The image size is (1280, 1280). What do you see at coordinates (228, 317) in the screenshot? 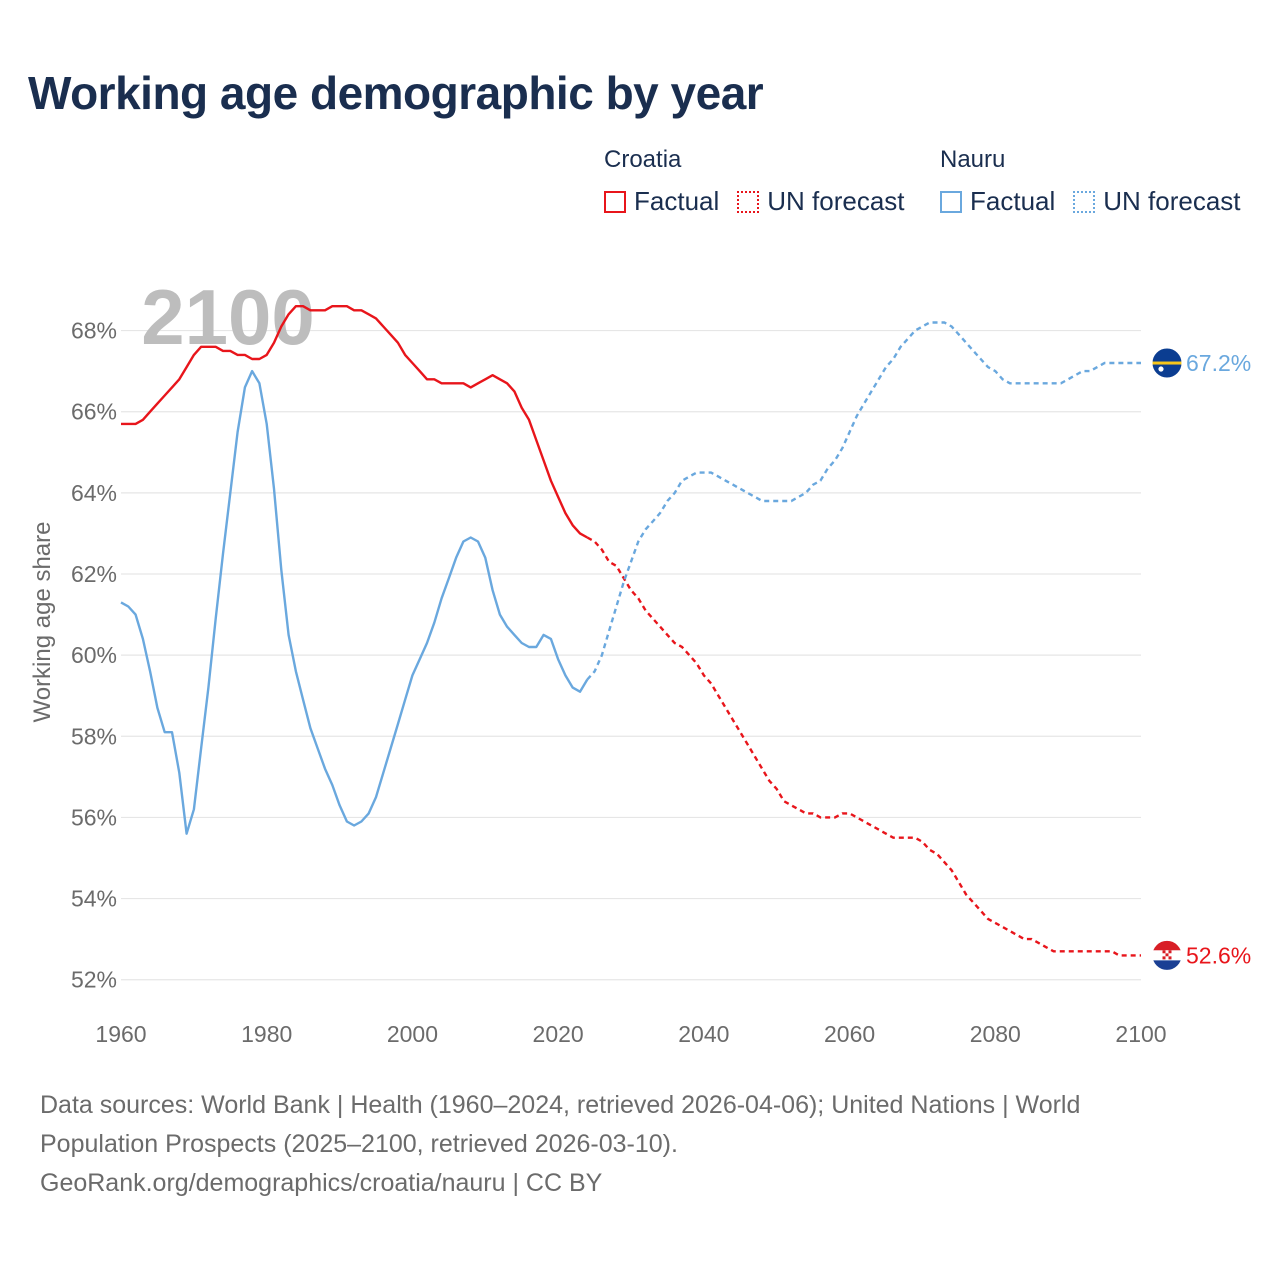
I see `year-watermark: 2100` at bounding box center [228, 317].